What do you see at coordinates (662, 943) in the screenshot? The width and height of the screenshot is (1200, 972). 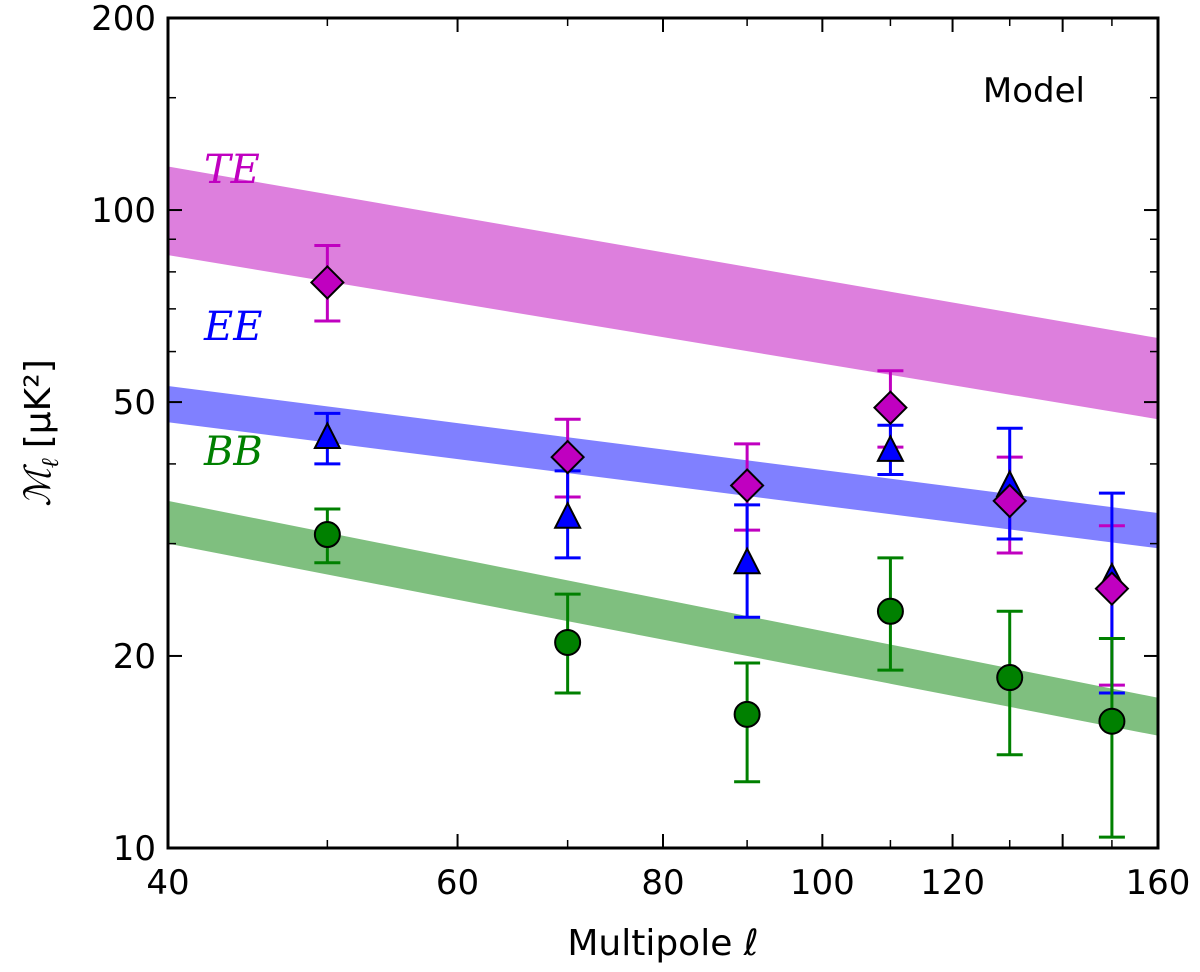 I see `x-axis-title: Multipole ℓ` at bounding box center [662, 943].